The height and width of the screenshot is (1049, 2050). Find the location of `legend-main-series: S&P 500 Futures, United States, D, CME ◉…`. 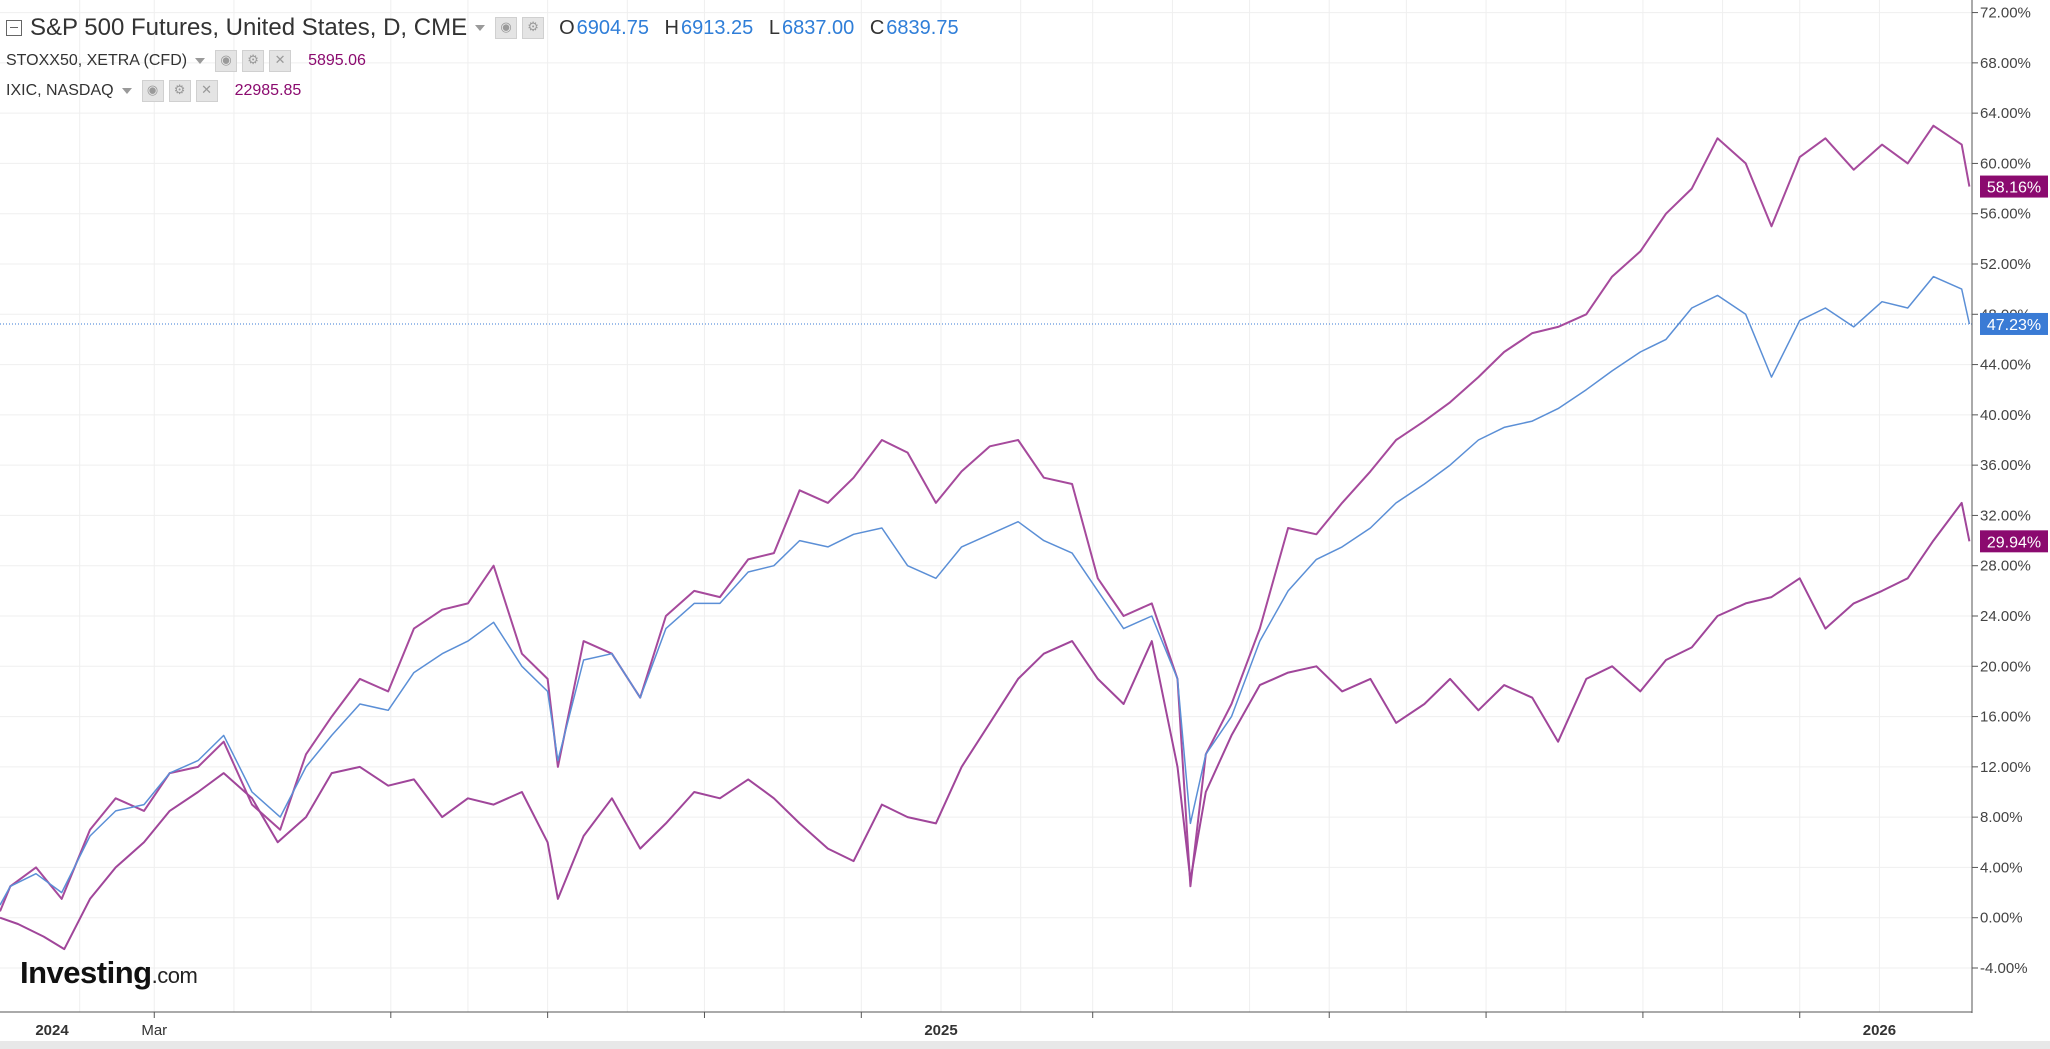

legend-main-series: S&P 500 Futures, United States, D, CME ◉… is located at coordinates (482, 28).